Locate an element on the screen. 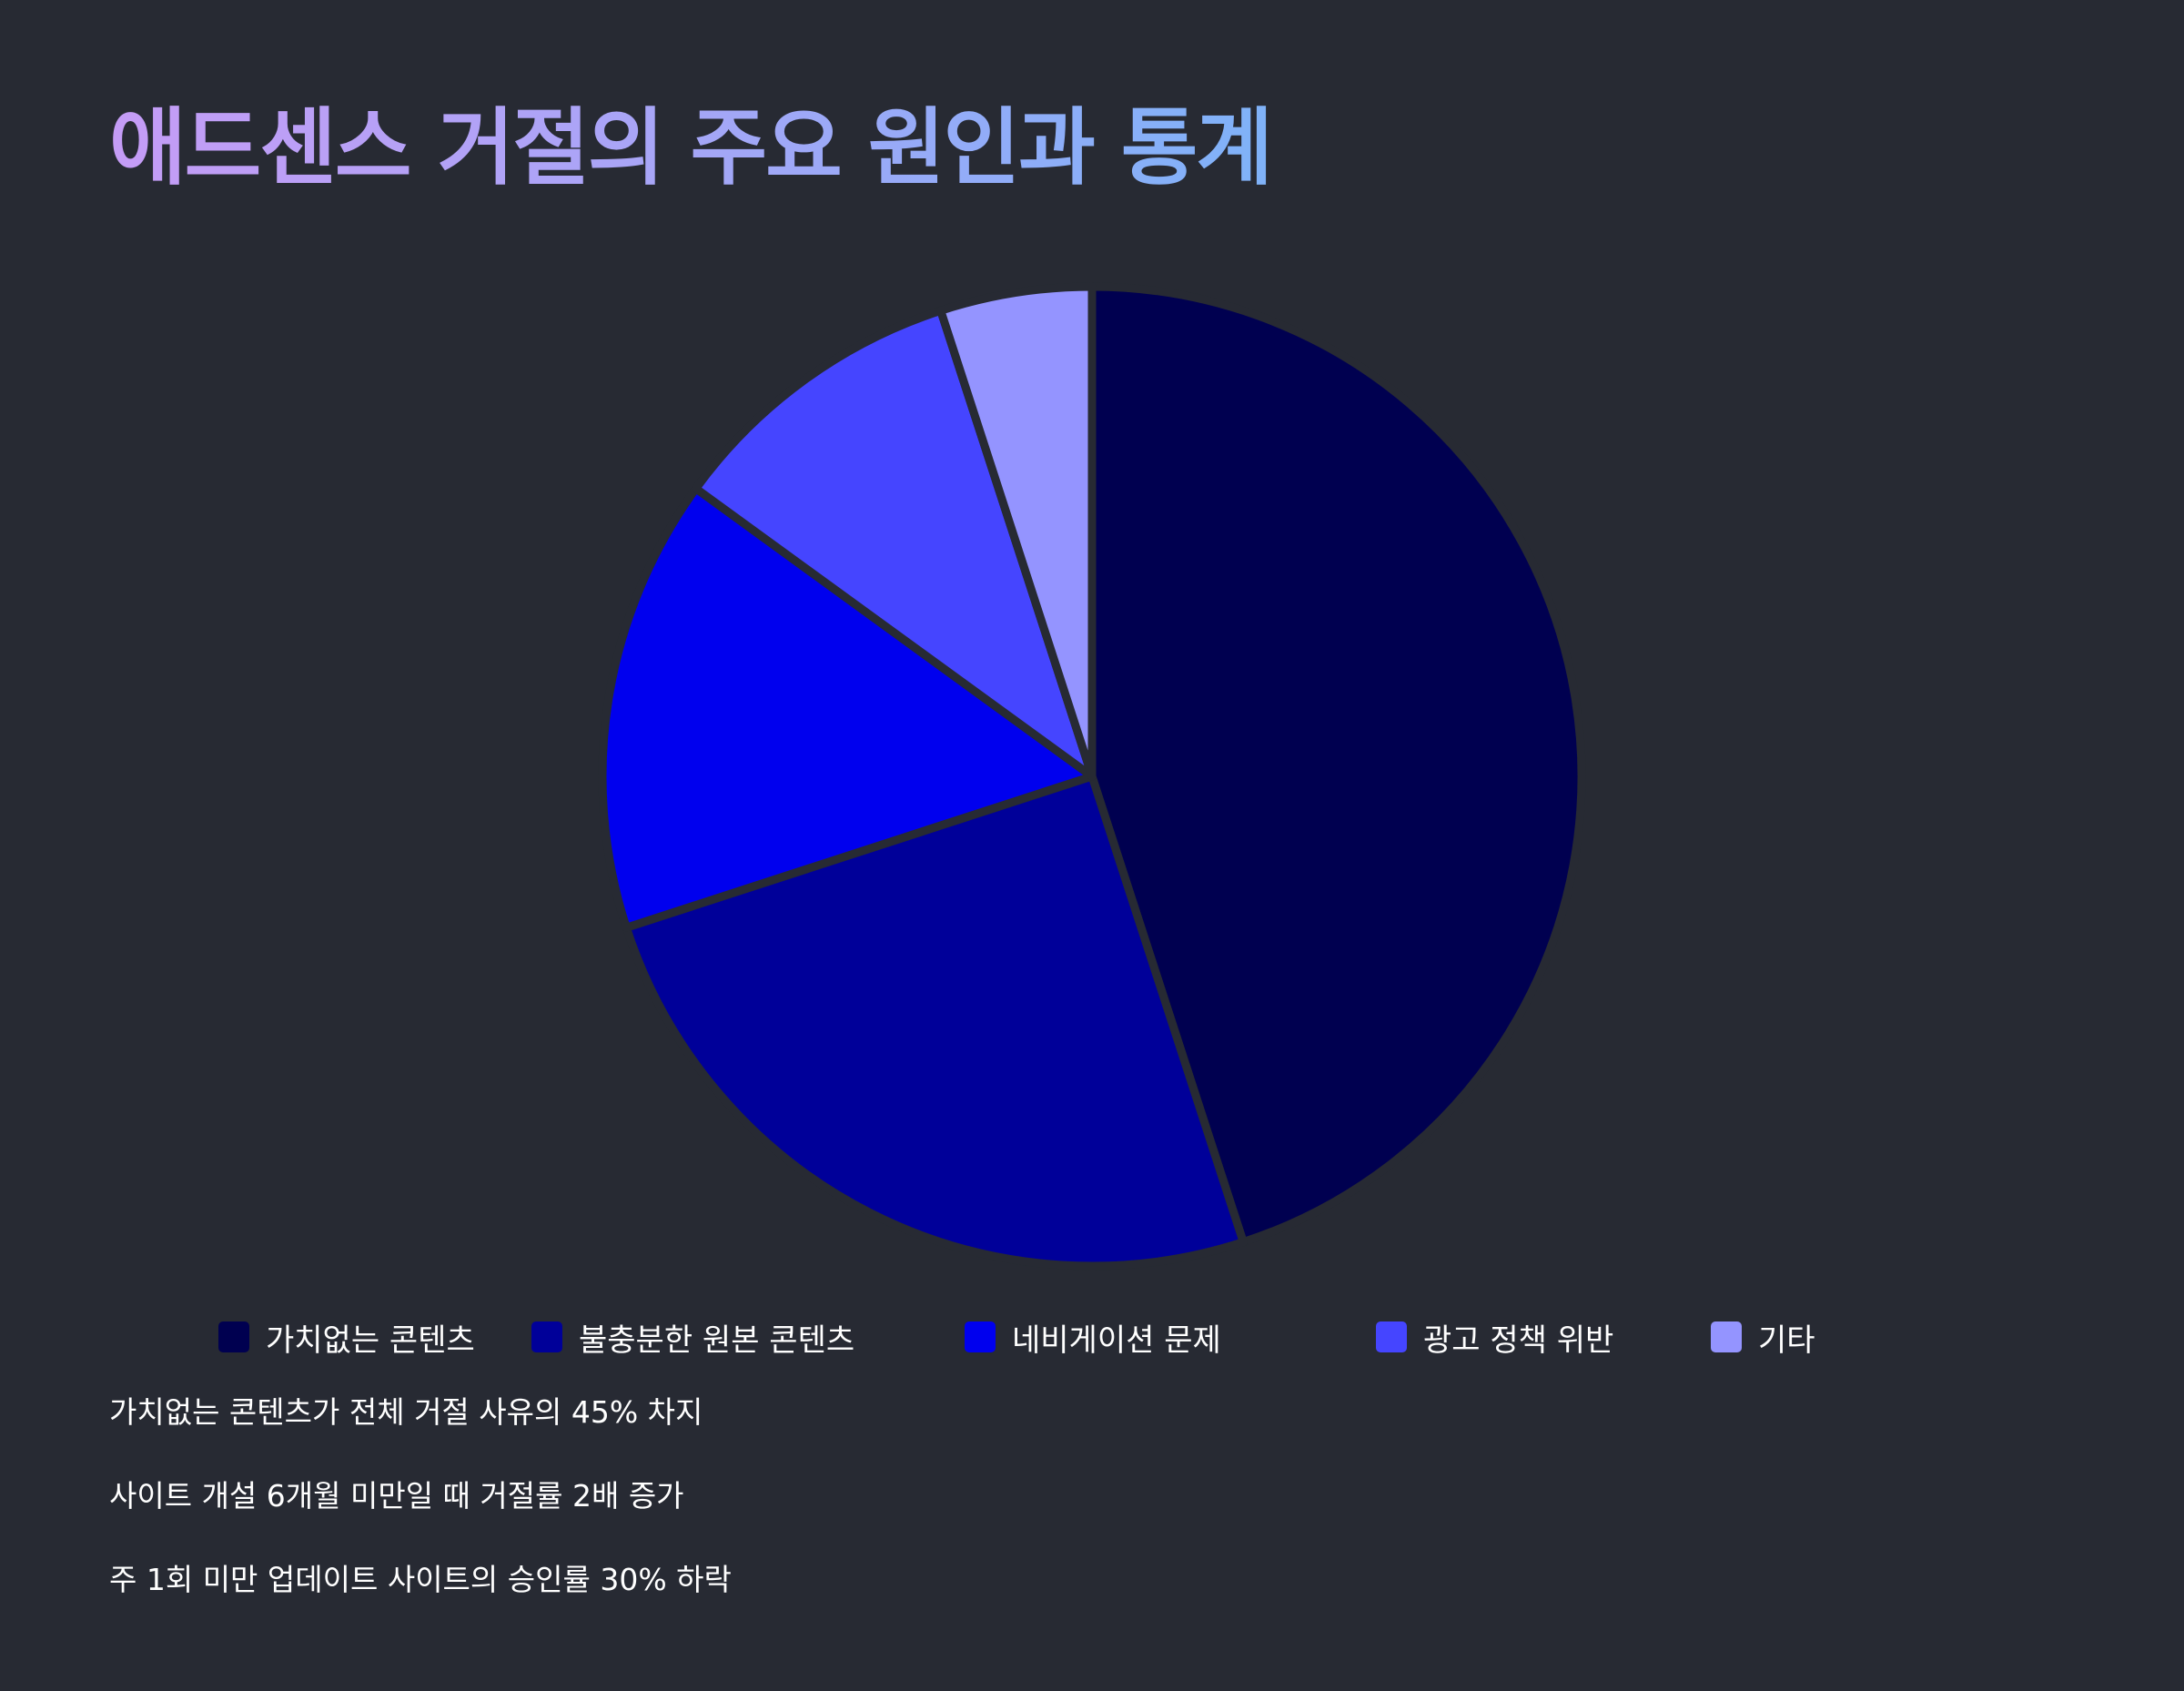 The width and height of the screenshot is (2184, 1691). chart-title: 애드센스 거절의 주요 원인과 통계 is located at coordinates (691, 140).